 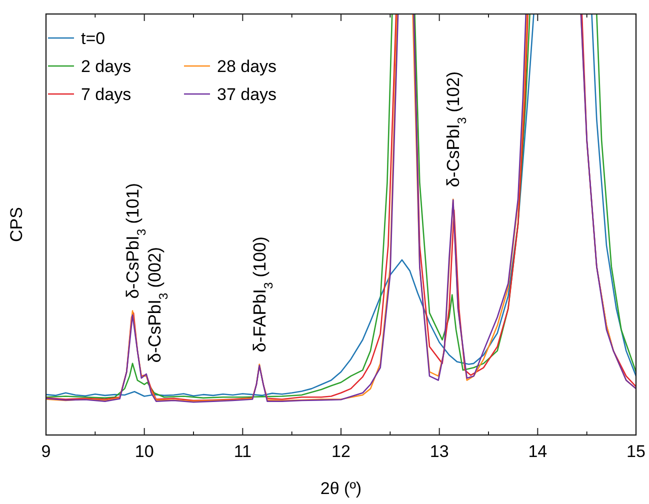 What do you see at coordinates (106, 94) in the screenshot?
I see `legend-label: 7 days` at bounding box center [106, 94].